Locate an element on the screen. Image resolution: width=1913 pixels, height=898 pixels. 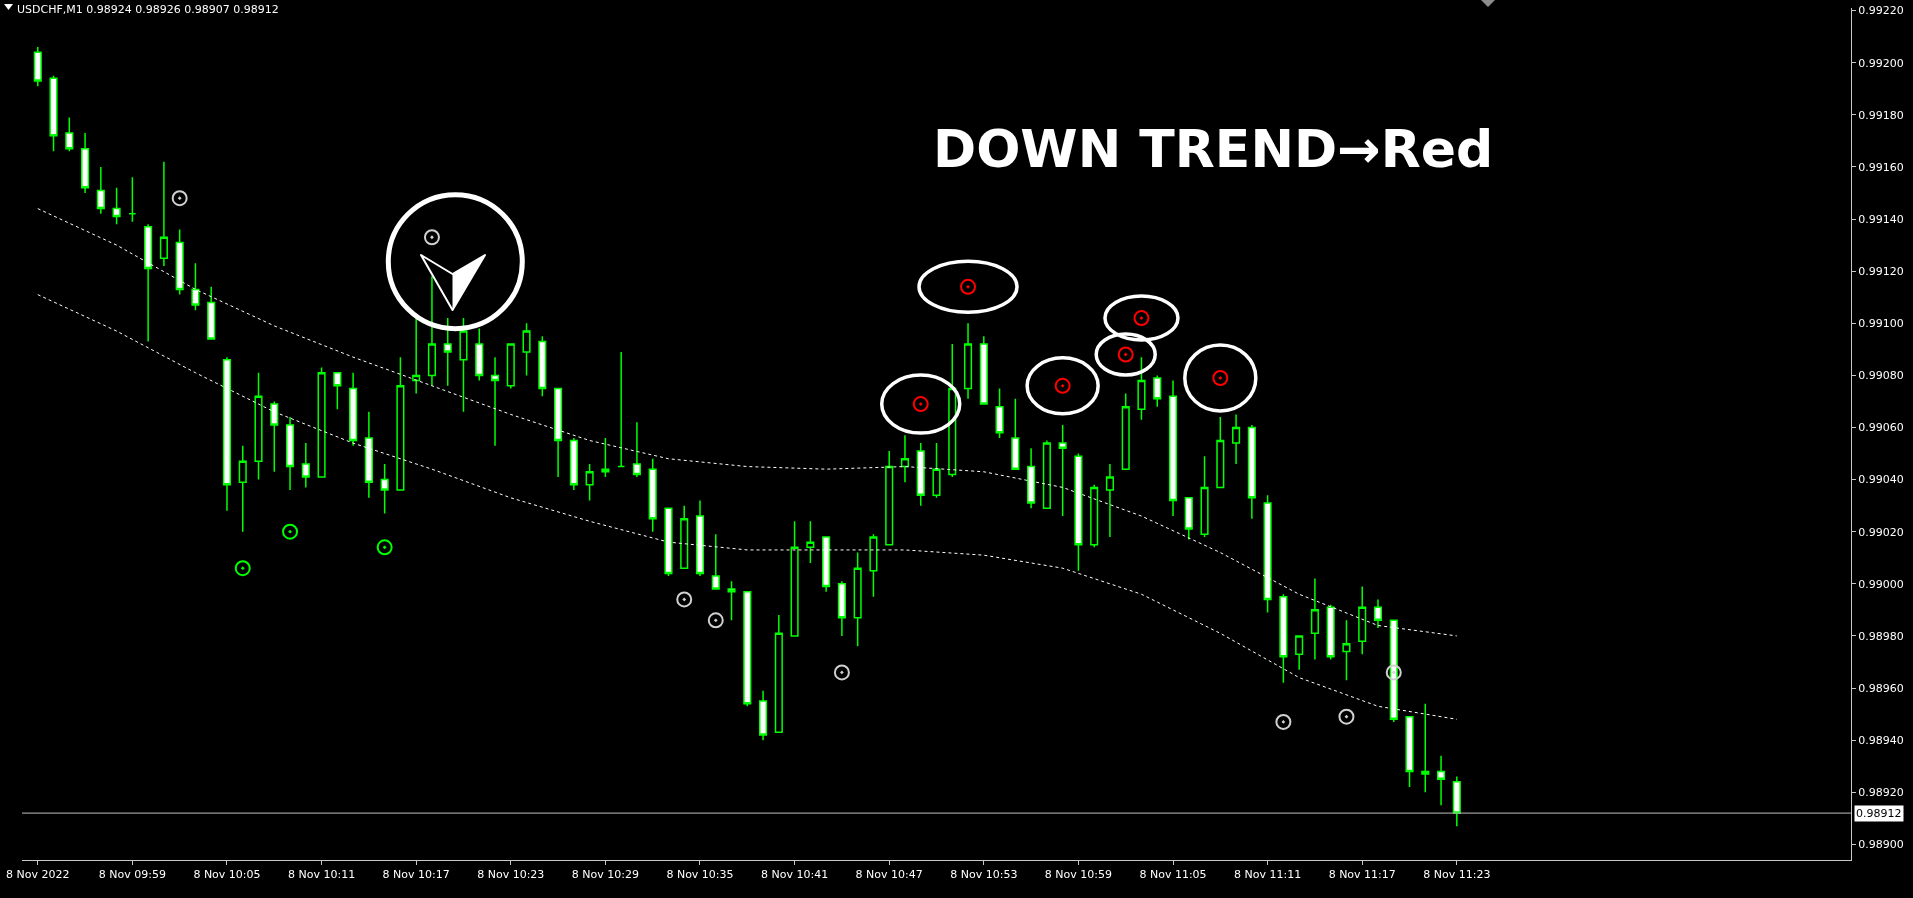
y-tick-label: 0.99100 is located at coordinates (1881, 324).